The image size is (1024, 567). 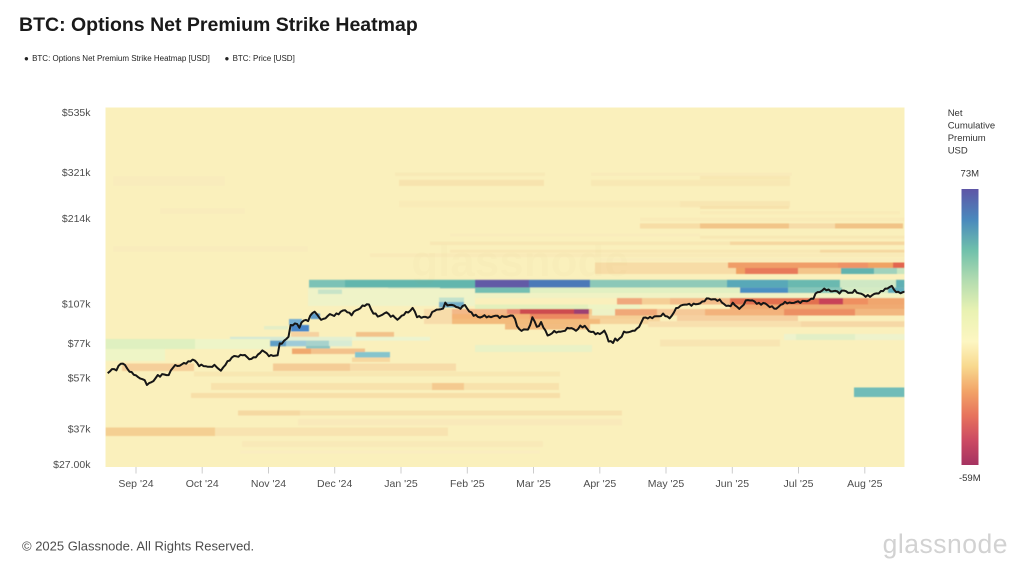 What do you see at coordinates (967, 138) in the screenshot?
I see `svg-text: Premium` at bounding box center [967, 138].